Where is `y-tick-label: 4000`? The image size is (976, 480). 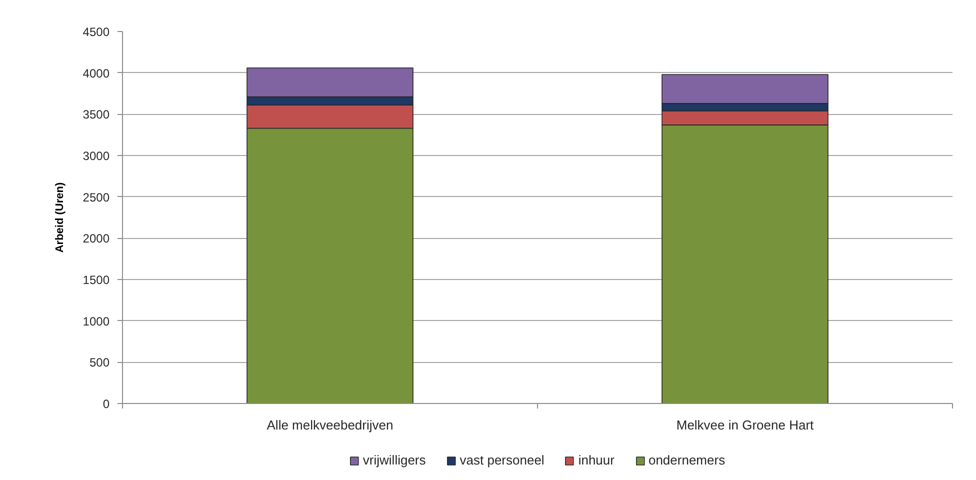 y-tick-label: 4000 is located at coordinates (96, 73).